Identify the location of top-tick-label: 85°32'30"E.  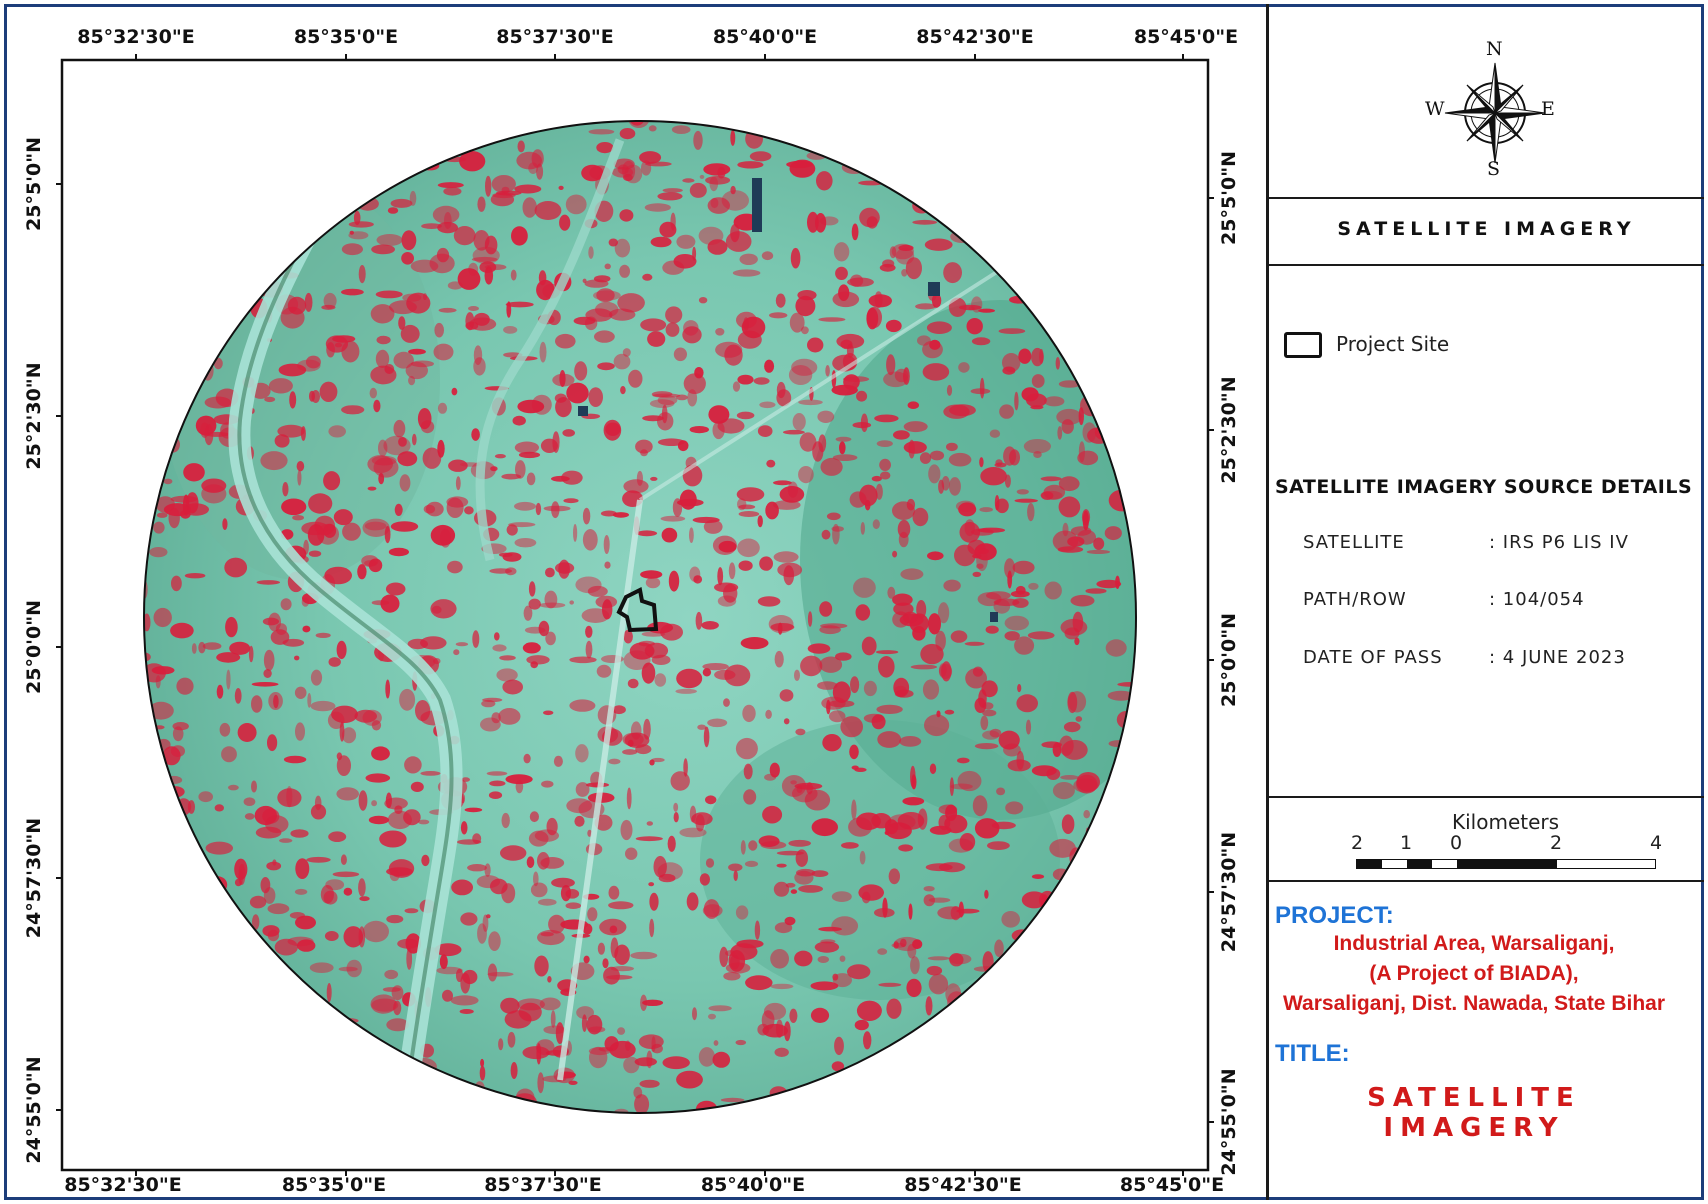
(136, 37).